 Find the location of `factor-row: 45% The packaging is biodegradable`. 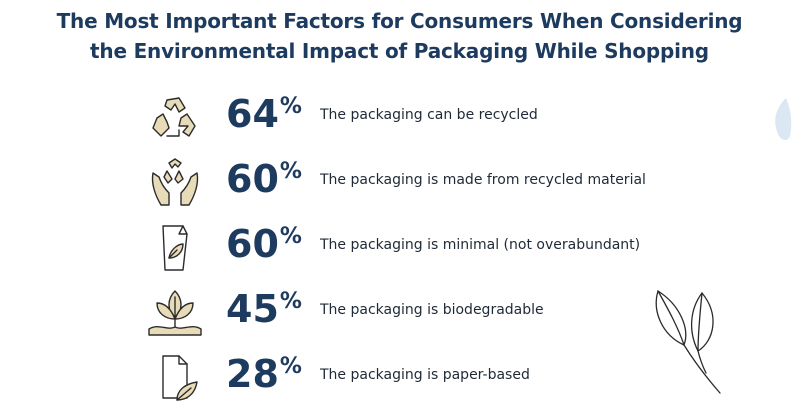

factor-row: 45% The packaging is biodegradable is located at coordinates (399, 313).